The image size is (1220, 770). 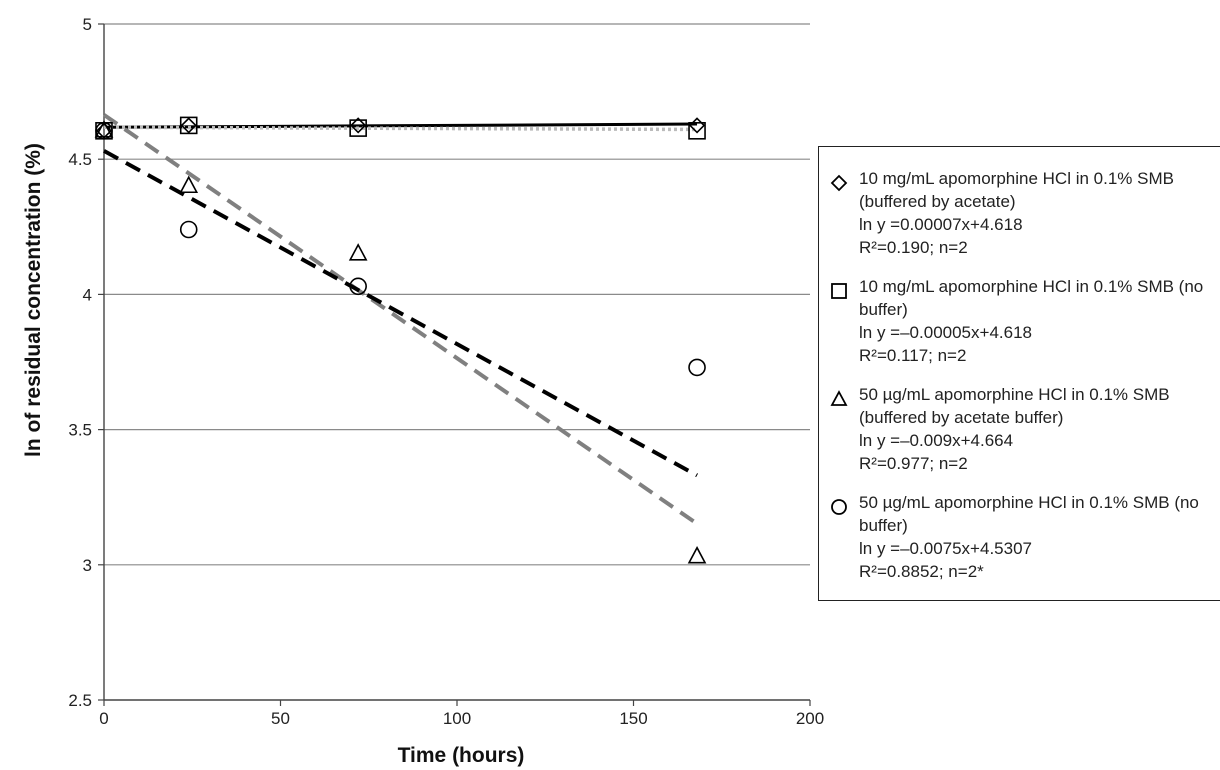 I want to click on y-axis-title: ln of residual concentration (%), so click(x=33, y=300).